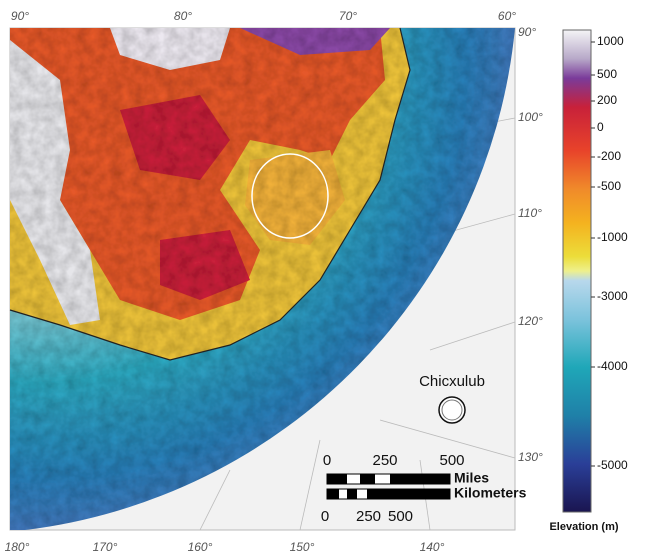 The image size is (649, 558). I want to click on latitude-label: 120°, so click(530, 321).